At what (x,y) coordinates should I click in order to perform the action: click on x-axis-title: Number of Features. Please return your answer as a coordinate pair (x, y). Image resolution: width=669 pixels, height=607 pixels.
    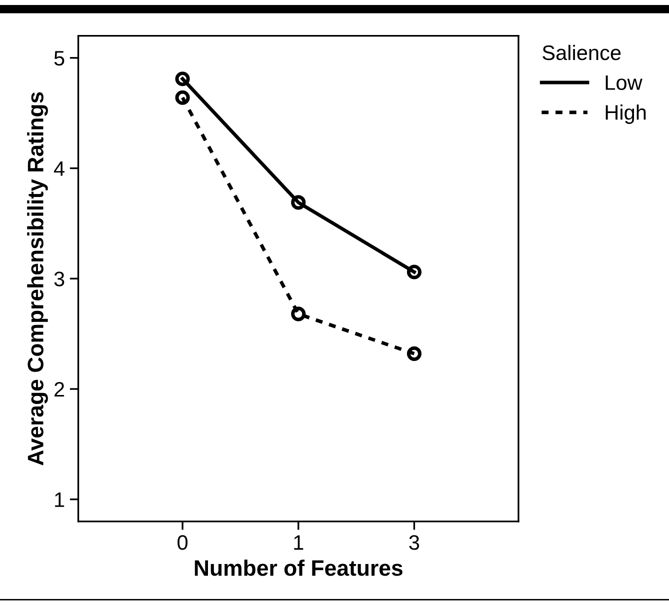
    Looking at the image, I should click on (298, 568).